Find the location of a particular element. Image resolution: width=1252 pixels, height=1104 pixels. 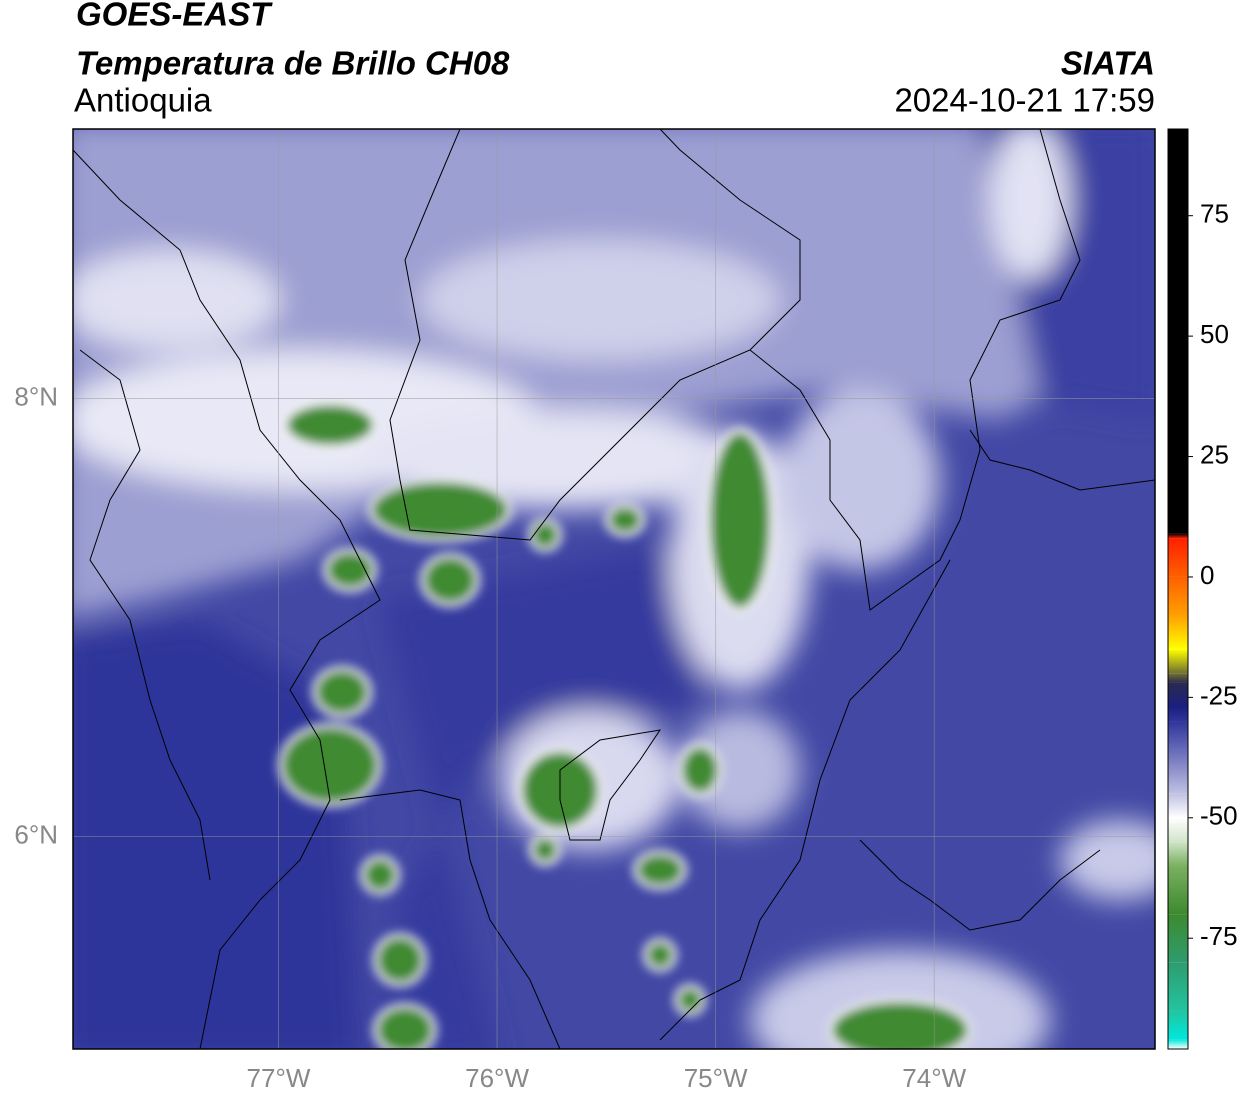

datetime: 2024-10-21 17:59 is located at coordinates (1024, 100).